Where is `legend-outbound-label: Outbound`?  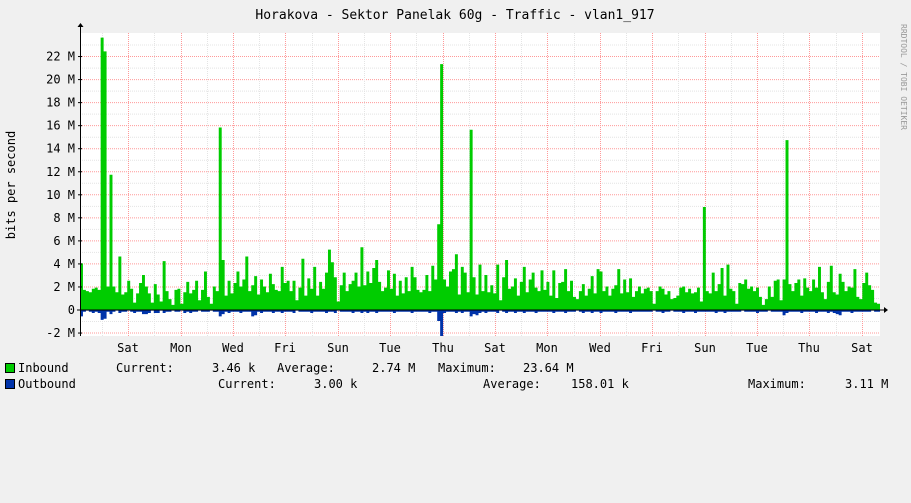 legend-outbound-label: Outbound is located at coordinates (47, 384).